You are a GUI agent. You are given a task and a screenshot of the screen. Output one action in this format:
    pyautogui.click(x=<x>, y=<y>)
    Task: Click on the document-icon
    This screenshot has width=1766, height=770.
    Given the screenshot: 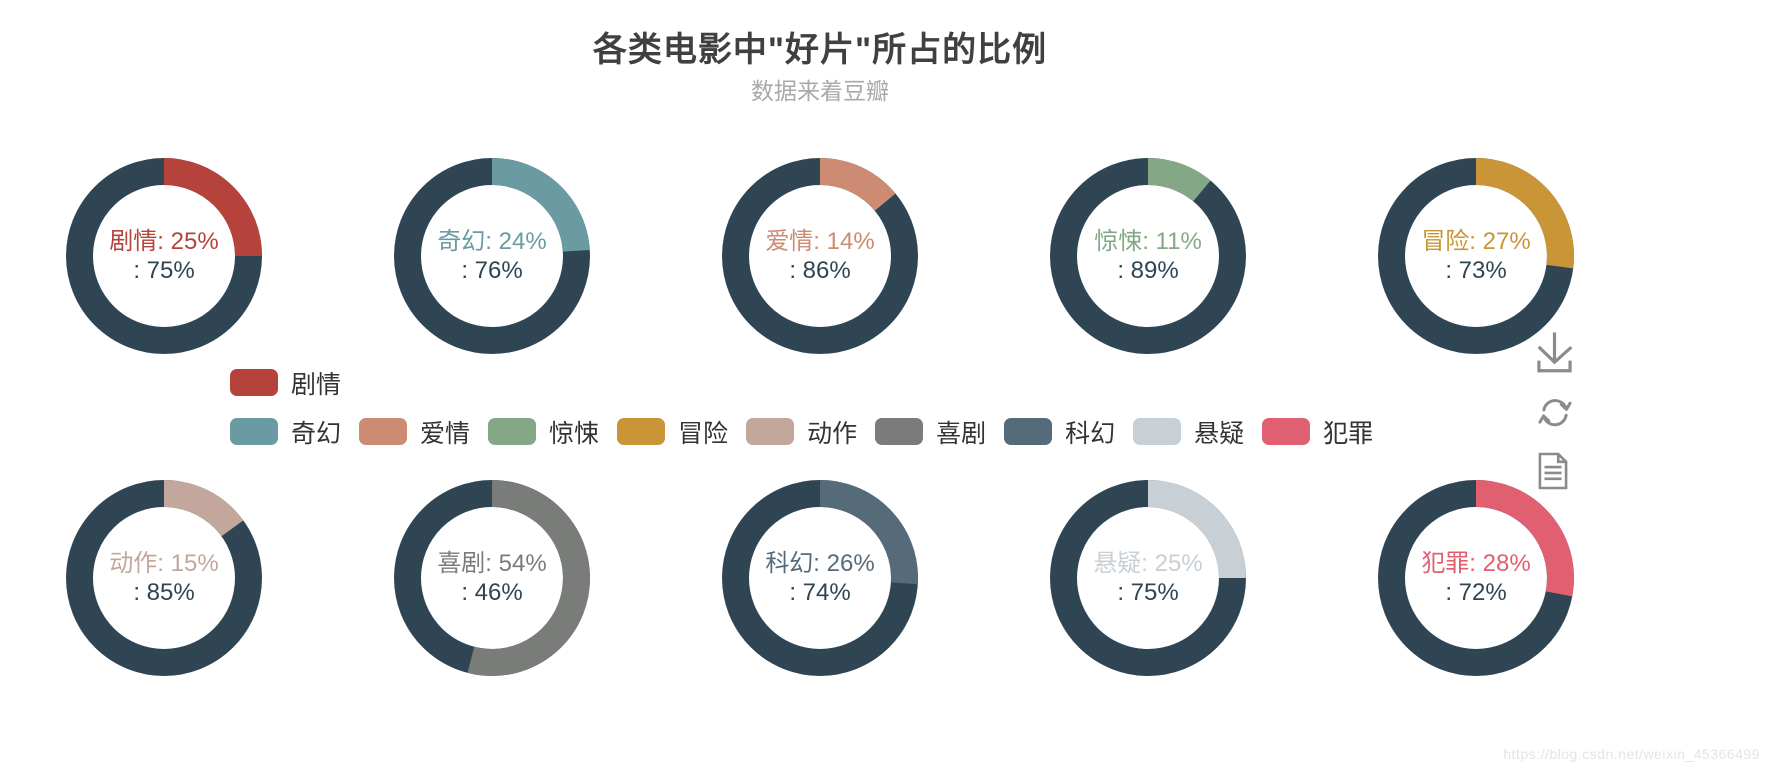 What is the action you would take?
    pyautogui.click(x=1555, y=471)
    